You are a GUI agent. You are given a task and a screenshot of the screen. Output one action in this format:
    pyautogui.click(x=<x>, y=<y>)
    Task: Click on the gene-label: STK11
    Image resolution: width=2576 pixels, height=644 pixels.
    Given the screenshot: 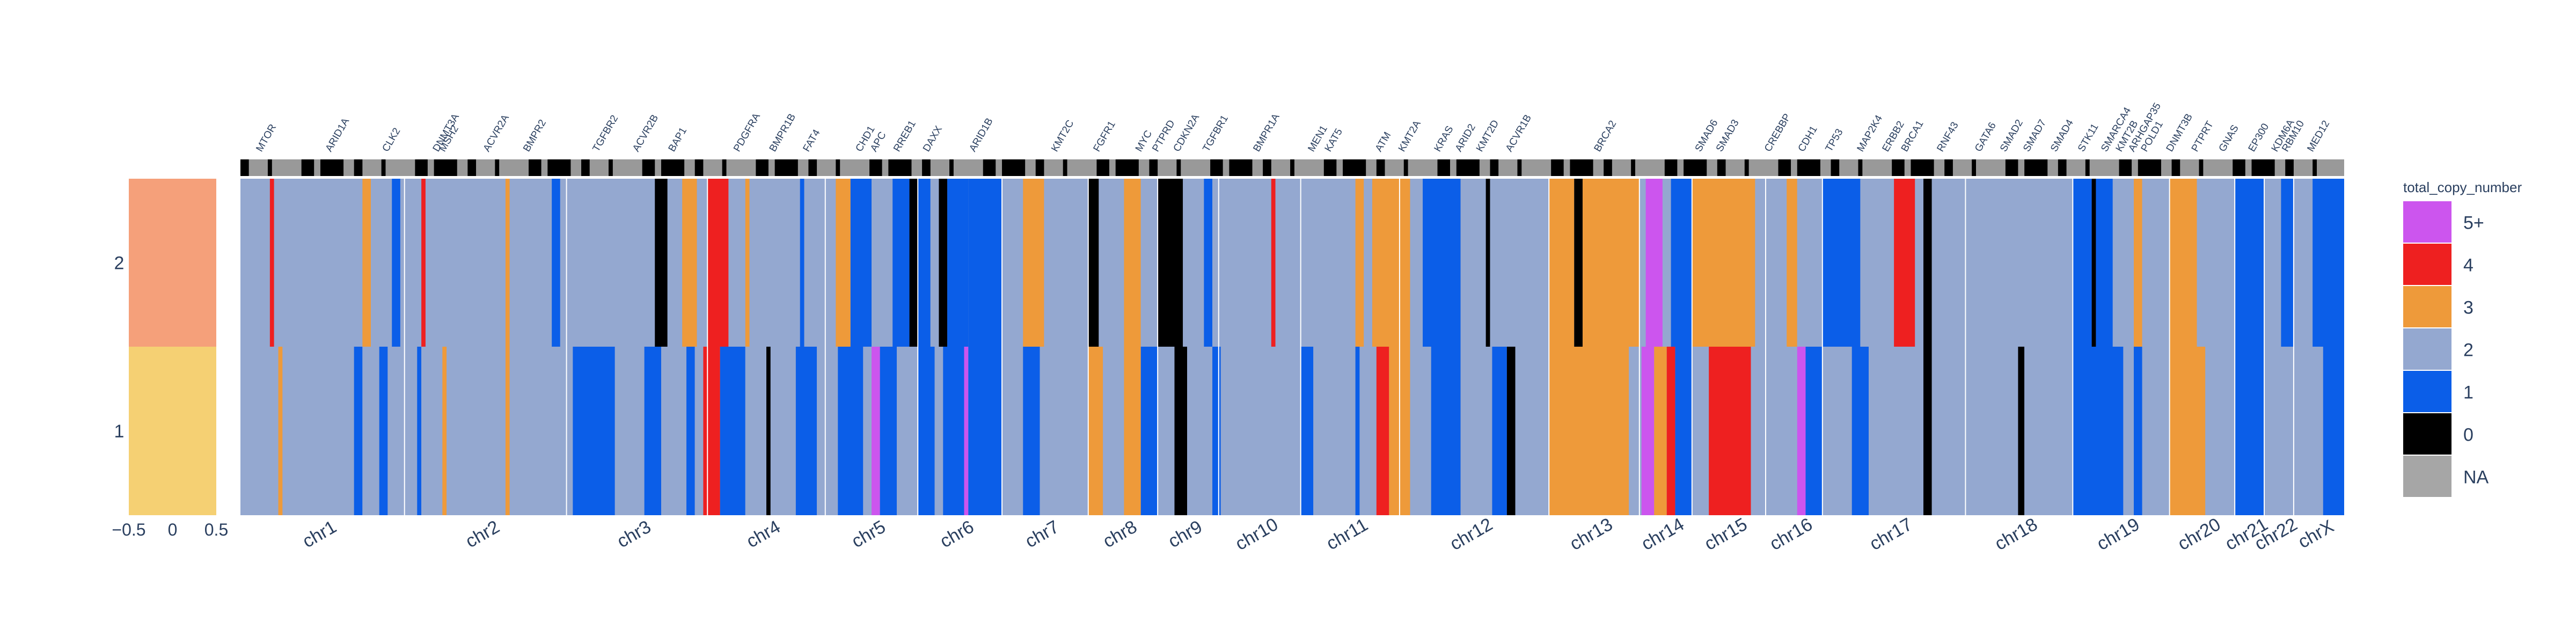 What is the action you would take?
    pyautogui.click(x=2088, y=138)
    